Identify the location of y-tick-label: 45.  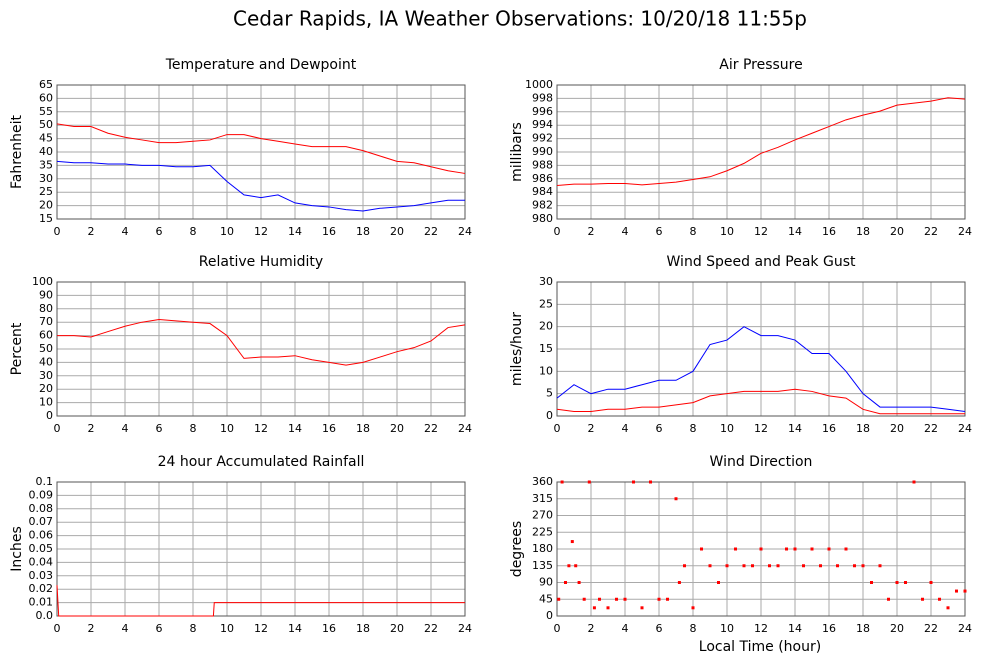
(546, 598).